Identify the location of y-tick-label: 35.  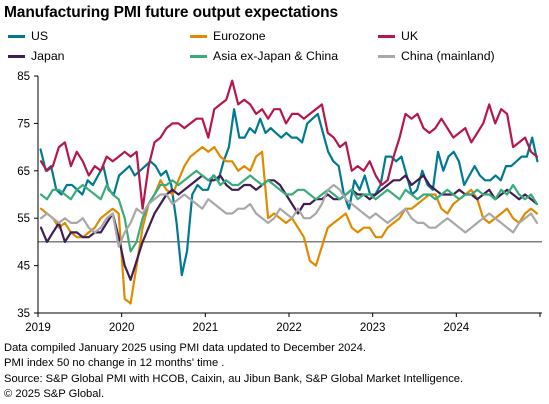
(23, 314).